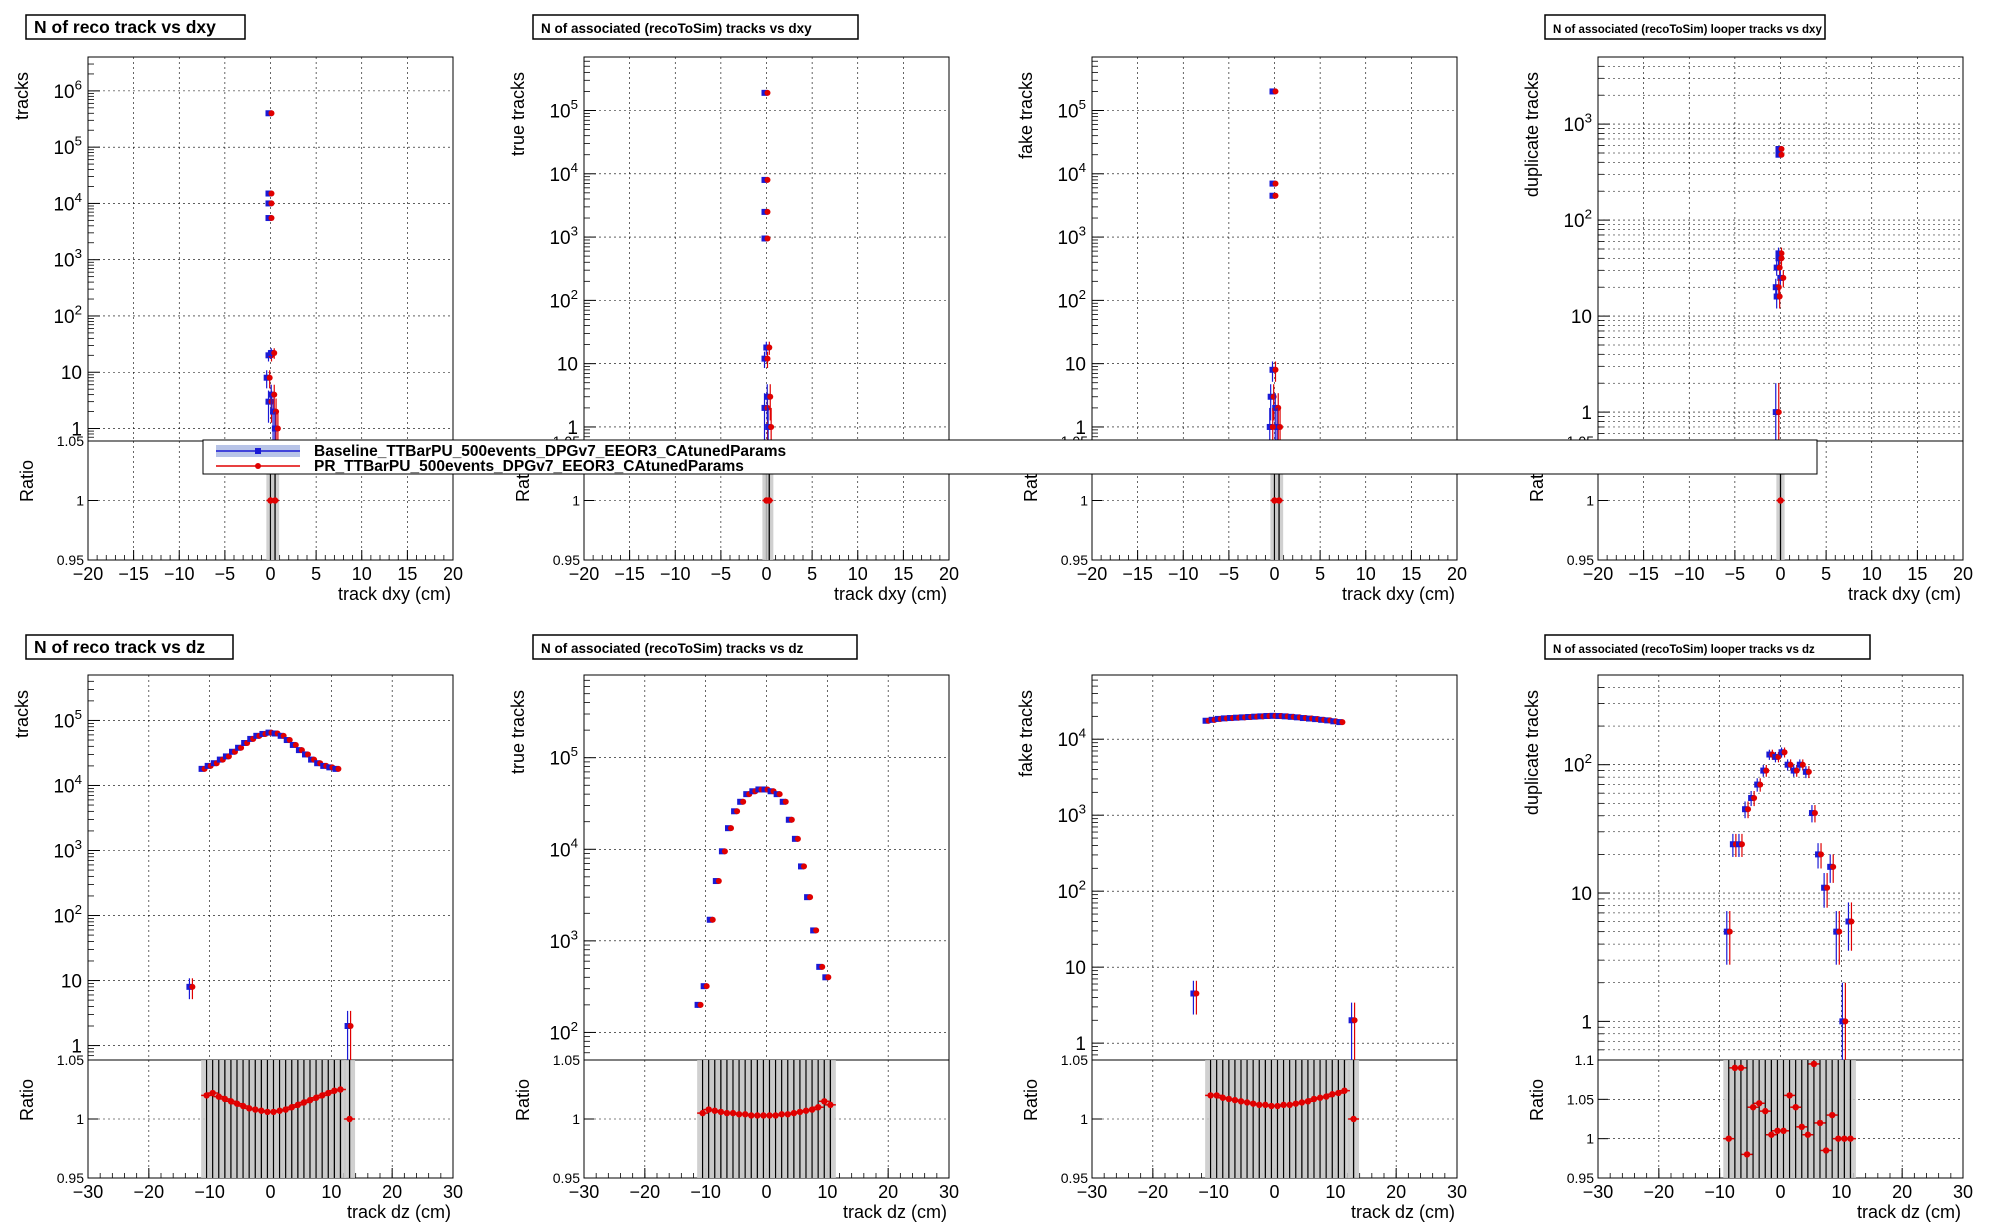 The image size is (1996, 1222). I want to click on x-tick-label: 5, so click(1320, 574).